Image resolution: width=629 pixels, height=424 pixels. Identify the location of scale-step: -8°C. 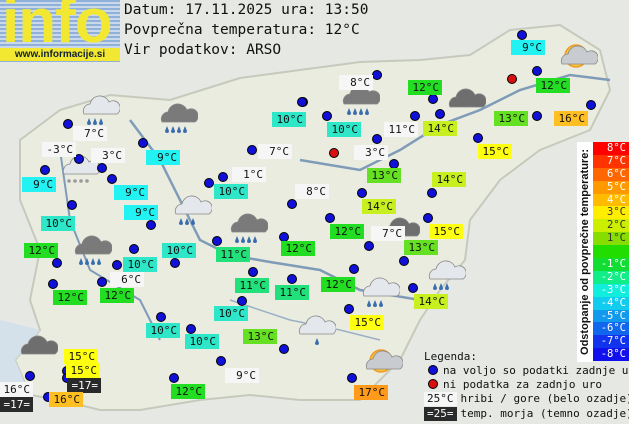
(611, 355).